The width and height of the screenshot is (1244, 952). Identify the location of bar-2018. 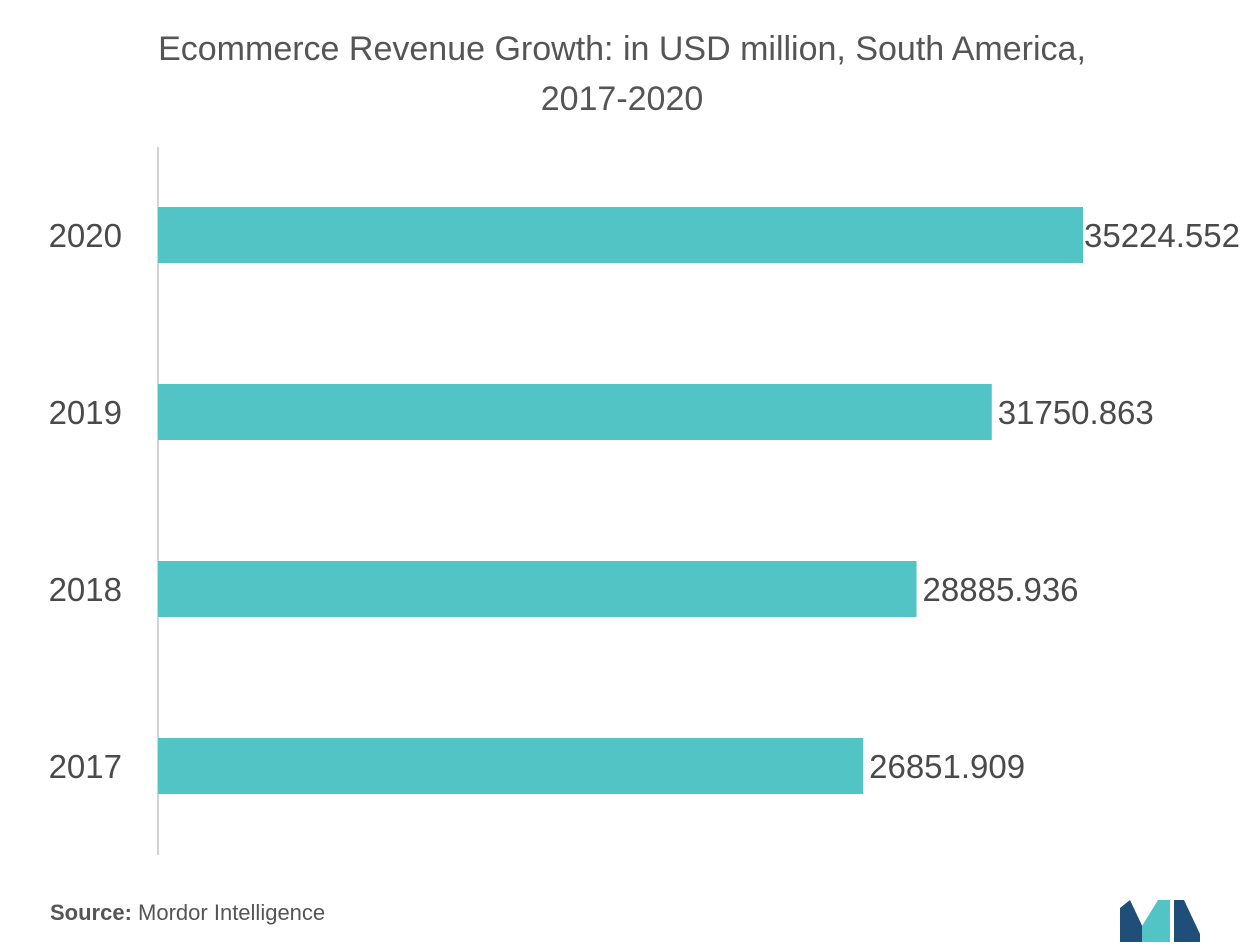
(537, 589).